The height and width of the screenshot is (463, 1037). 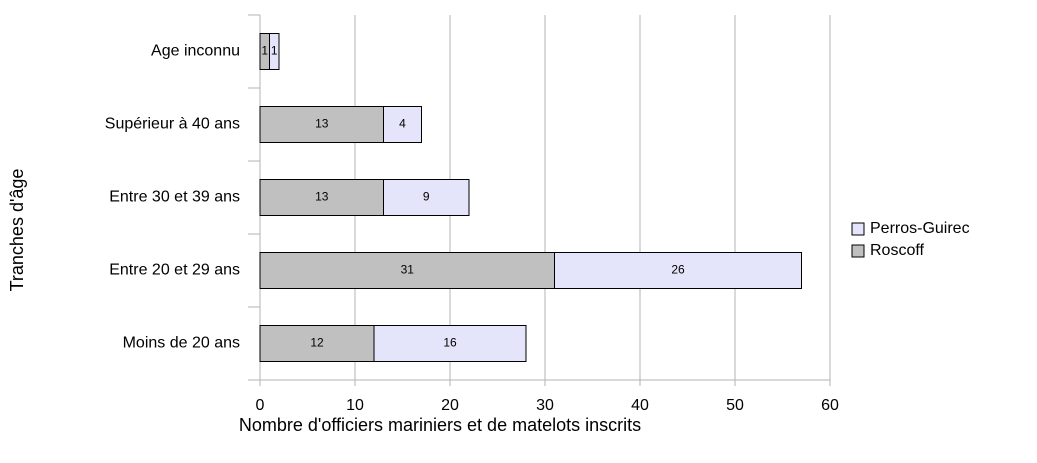 What do you see at coordinates (355, 405) in the screenshot?
I see `x-tick-label: 10` at bounding box center [355, 405].